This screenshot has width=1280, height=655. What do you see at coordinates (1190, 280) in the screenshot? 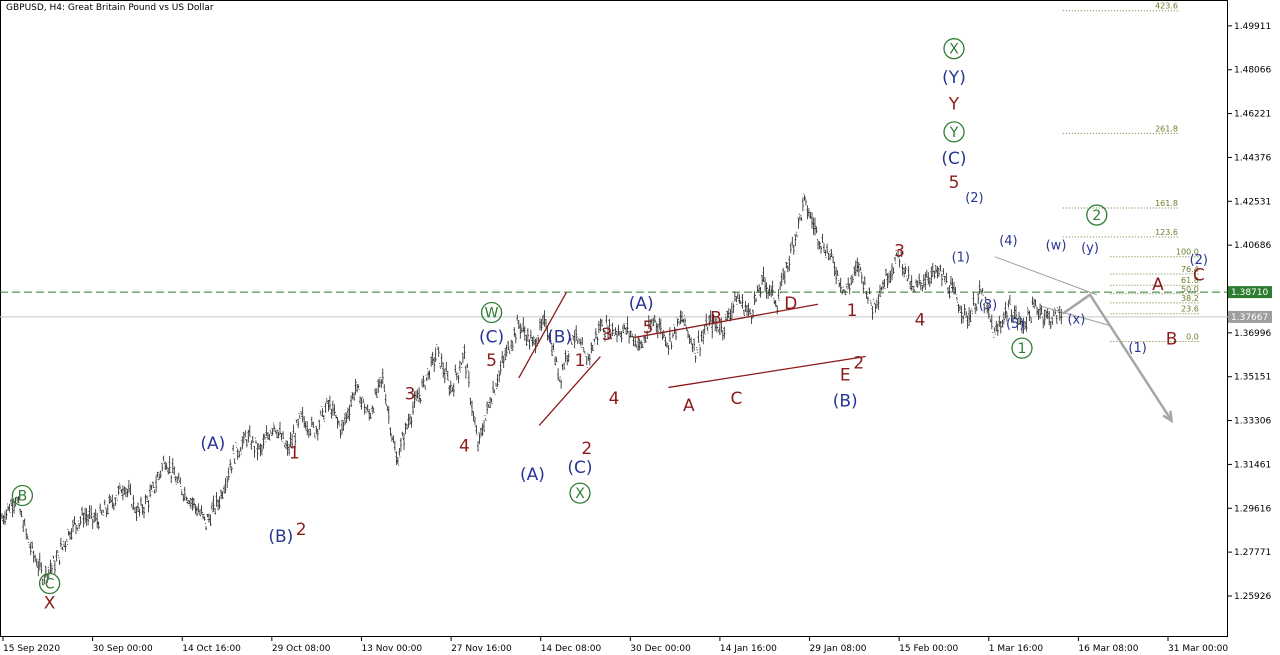
I see `fib-level-label: 61.8` at bounding box center [1190, 280].